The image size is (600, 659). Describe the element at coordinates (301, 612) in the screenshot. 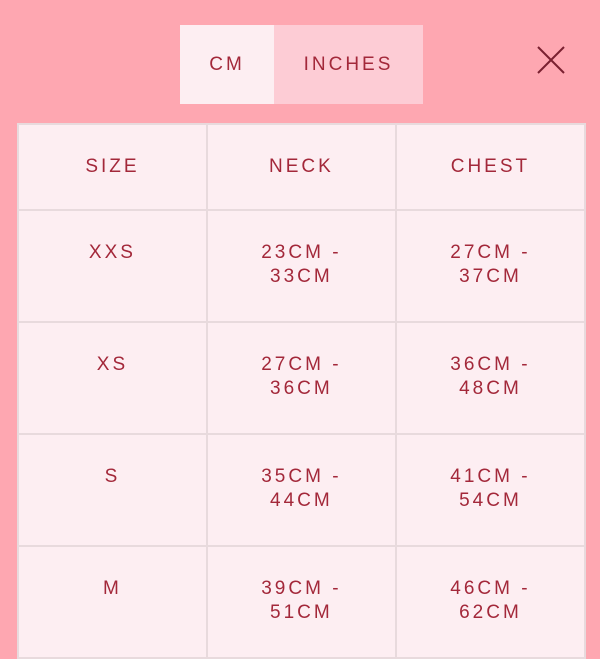

I see `cell-neck-line: 51CM` at that location.